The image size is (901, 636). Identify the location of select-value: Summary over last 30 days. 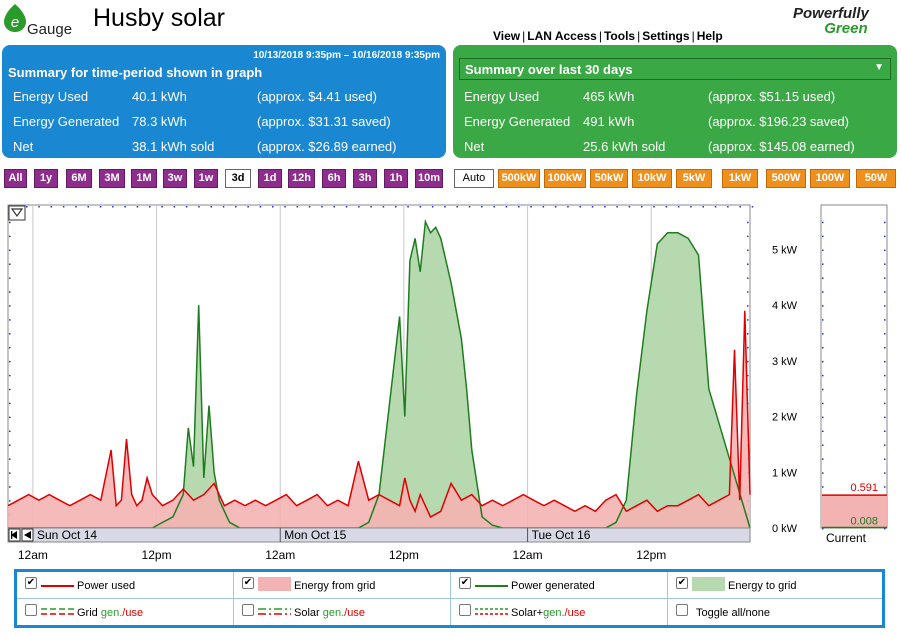
(549, 69).